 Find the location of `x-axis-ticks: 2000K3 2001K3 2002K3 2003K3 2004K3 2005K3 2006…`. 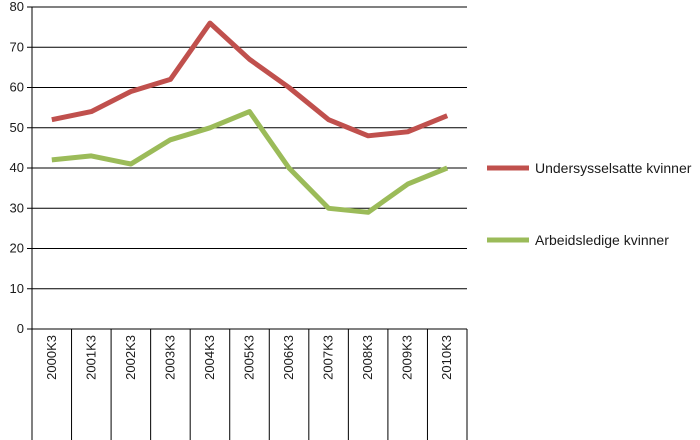

x-axis-ticks: 2000K3 2001K3 2002K3 2003K3 2004K3 2005K3 2006… is located at coordinates (249, 357).